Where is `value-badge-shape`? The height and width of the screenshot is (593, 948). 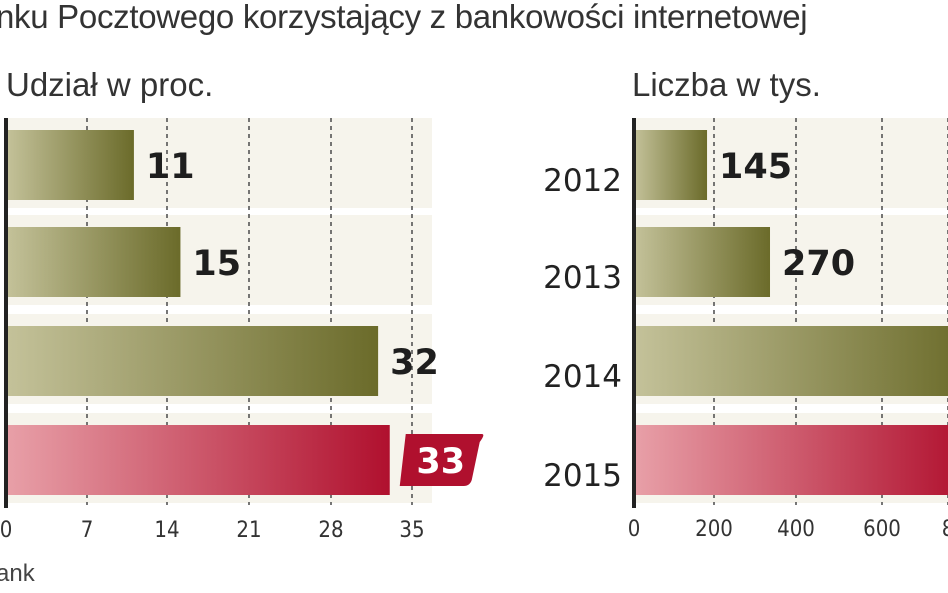 value-badge-shape is located at coordinates (441, 460).